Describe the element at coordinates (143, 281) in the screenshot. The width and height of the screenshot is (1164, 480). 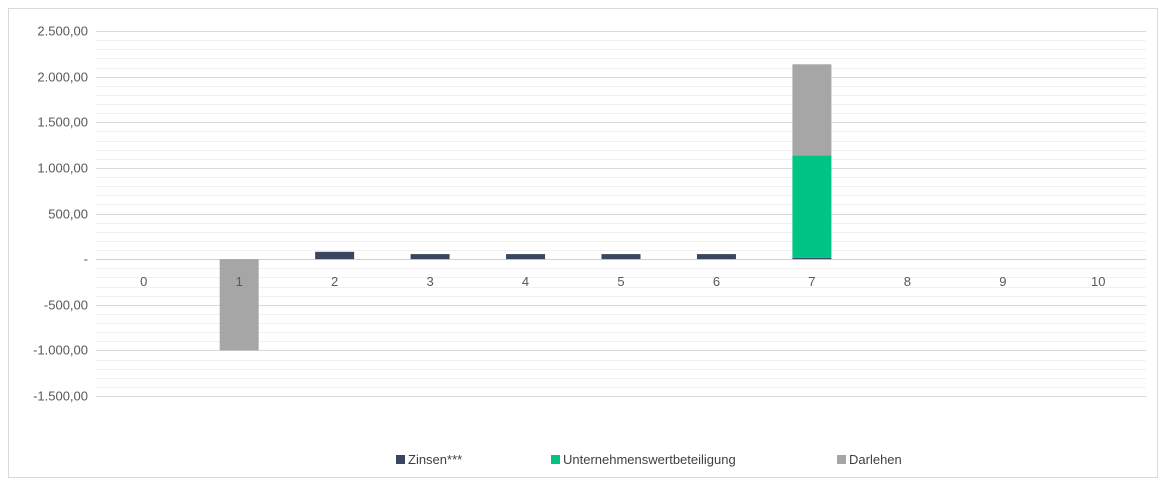
I see `x-category-label: 0` at that location.